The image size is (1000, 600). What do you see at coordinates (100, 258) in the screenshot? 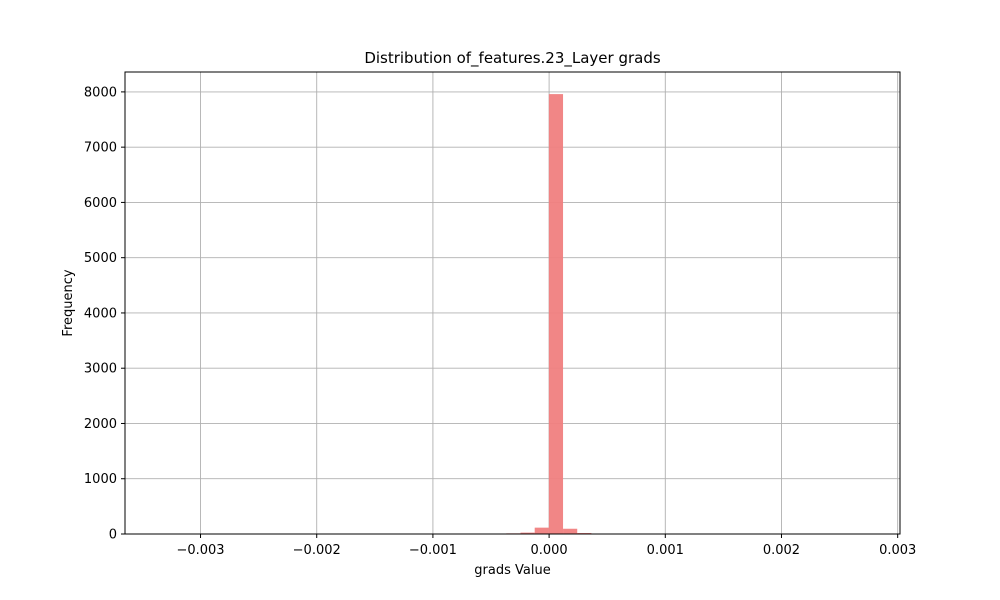
I see `y-tick-label: 5000` at bounding box center [100, 258].